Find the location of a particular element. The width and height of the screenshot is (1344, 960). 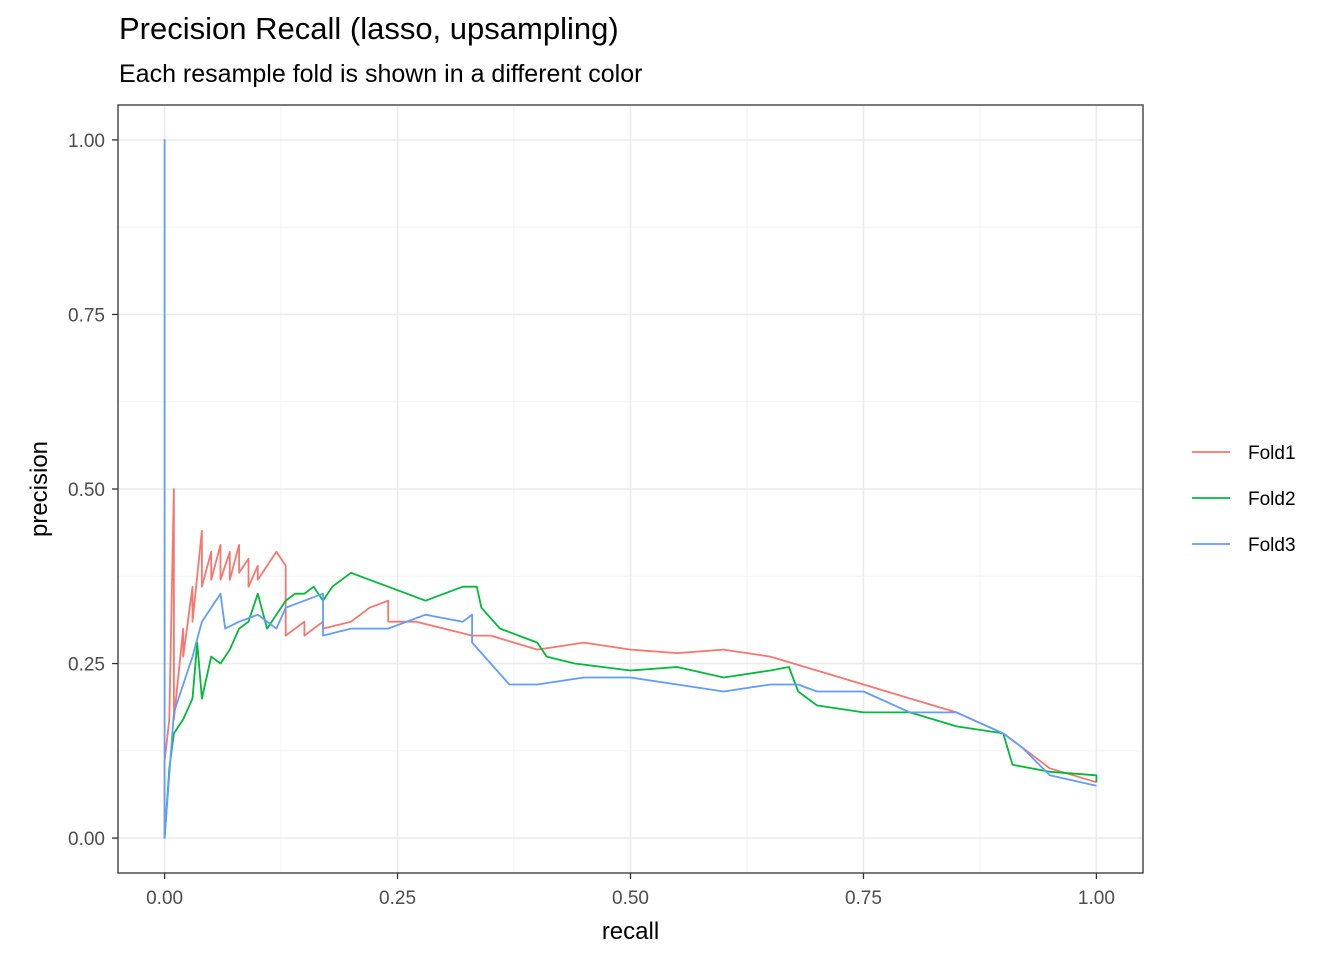

x-tick-label: 0.50 is located at coordinates (630, 898).